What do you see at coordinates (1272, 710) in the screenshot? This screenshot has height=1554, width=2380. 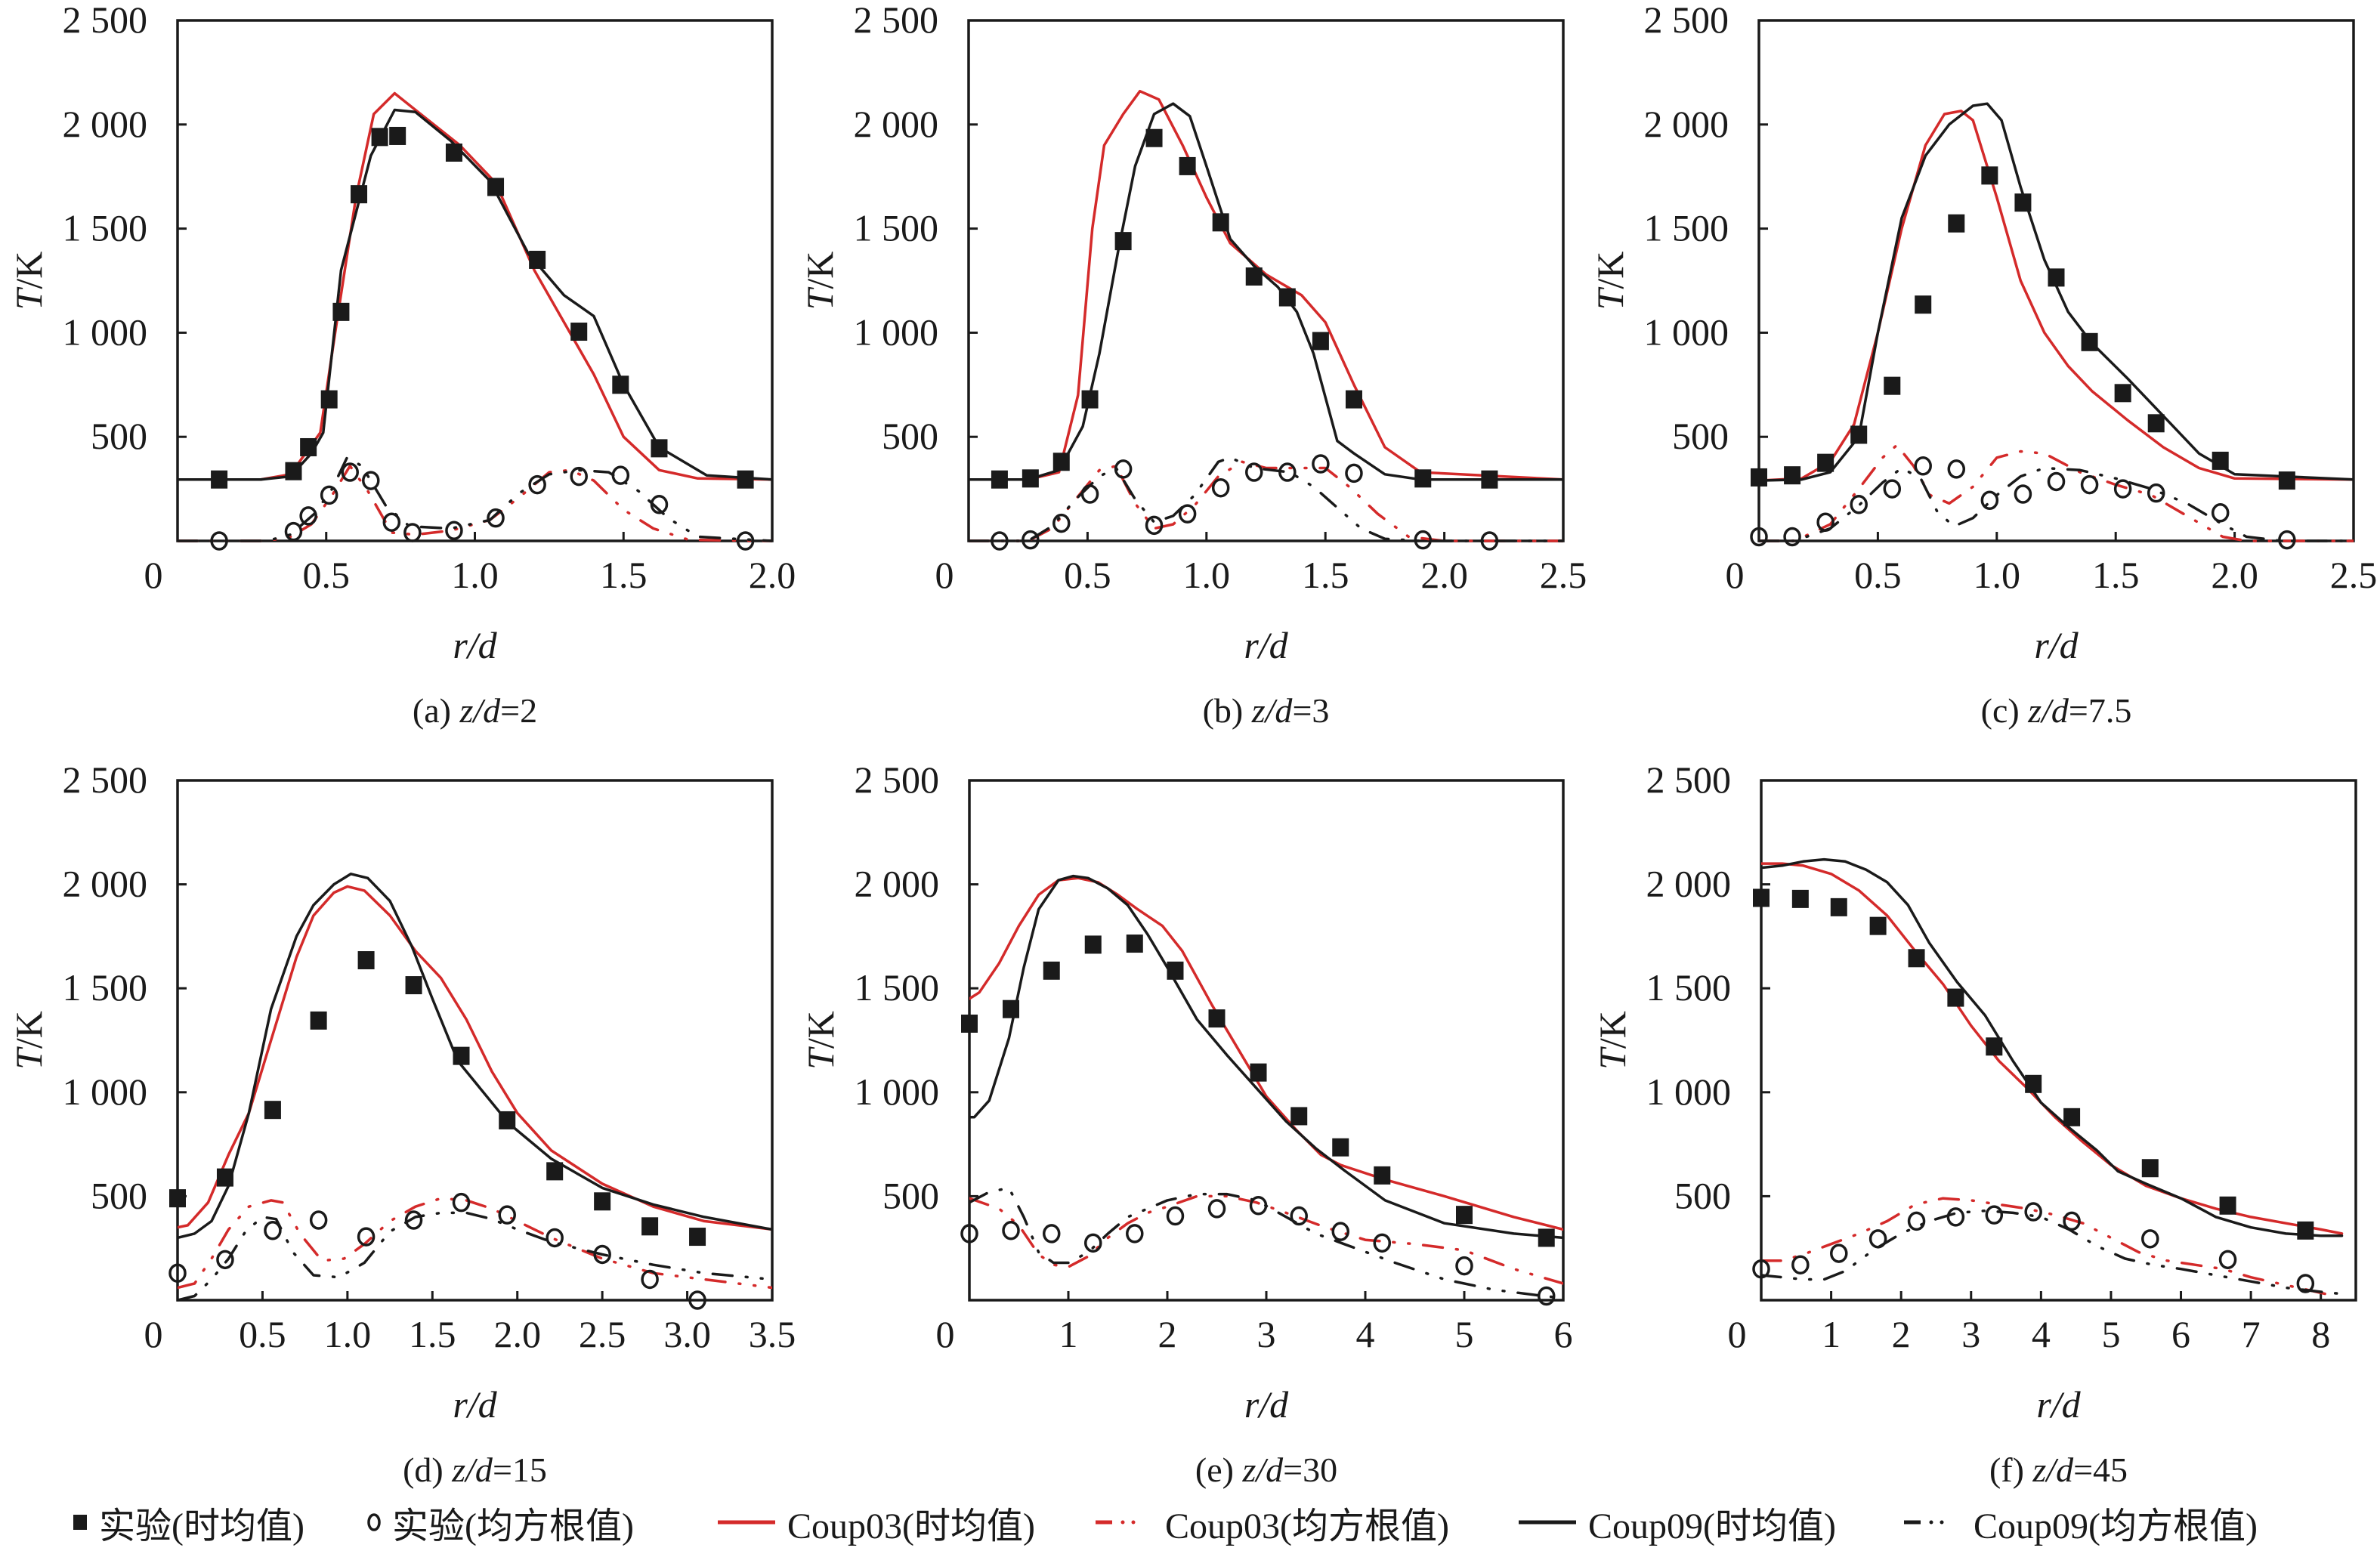 I see `caption-variable: z/d` at bounding box center [1272, 710].